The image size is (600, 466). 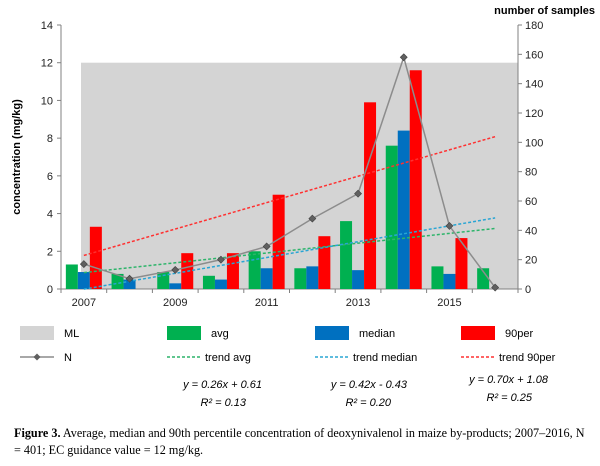 I want to click on trend-r2-2: R² = 0.25, so click(x=509, y=398).